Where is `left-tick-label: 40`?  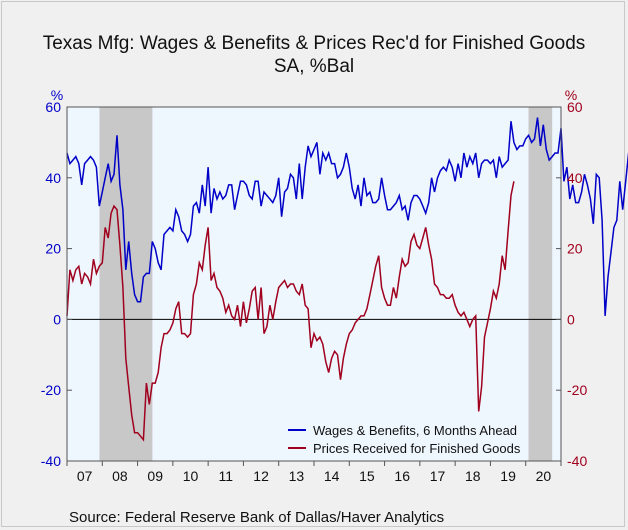
left-tick-label: 40 is located at coordinates (53, 178).